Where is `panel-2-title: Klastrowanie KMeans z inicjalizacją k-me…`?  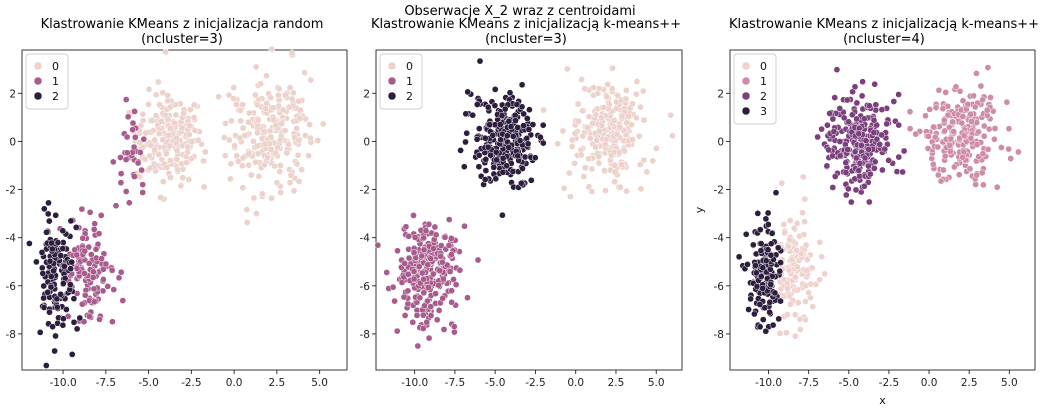 panel-2-title: Klastrowanie KMeans z inicjalizacją k-me… is located at coordinates (526, 32).